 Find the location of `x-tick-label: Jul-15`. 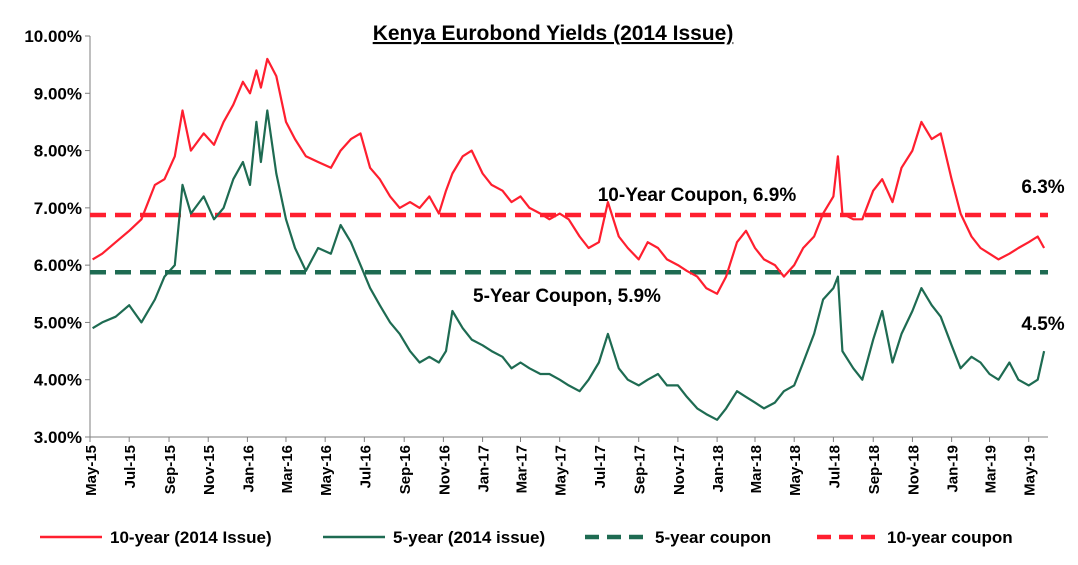

x-tick-label: Jul-15 is located at coordinates (130, 466).